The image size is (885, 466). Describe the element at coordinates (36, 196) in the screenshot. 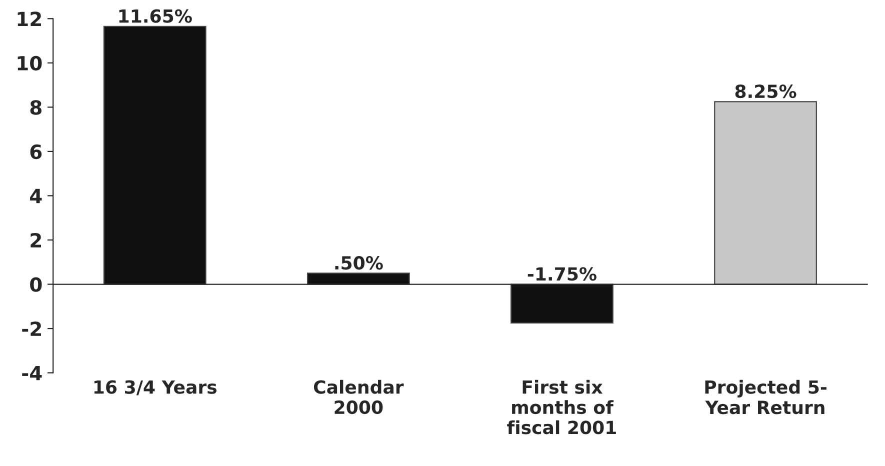

I see `y-tick-label: 4` at that location.